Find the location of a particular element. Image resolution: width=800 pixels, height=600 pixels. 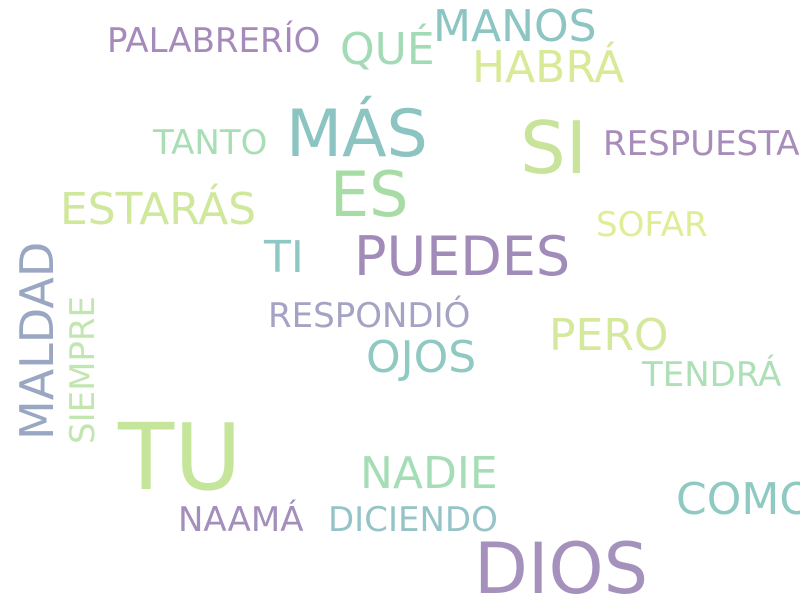

word-ojos: OJOS is located at coordinates (421, 357).